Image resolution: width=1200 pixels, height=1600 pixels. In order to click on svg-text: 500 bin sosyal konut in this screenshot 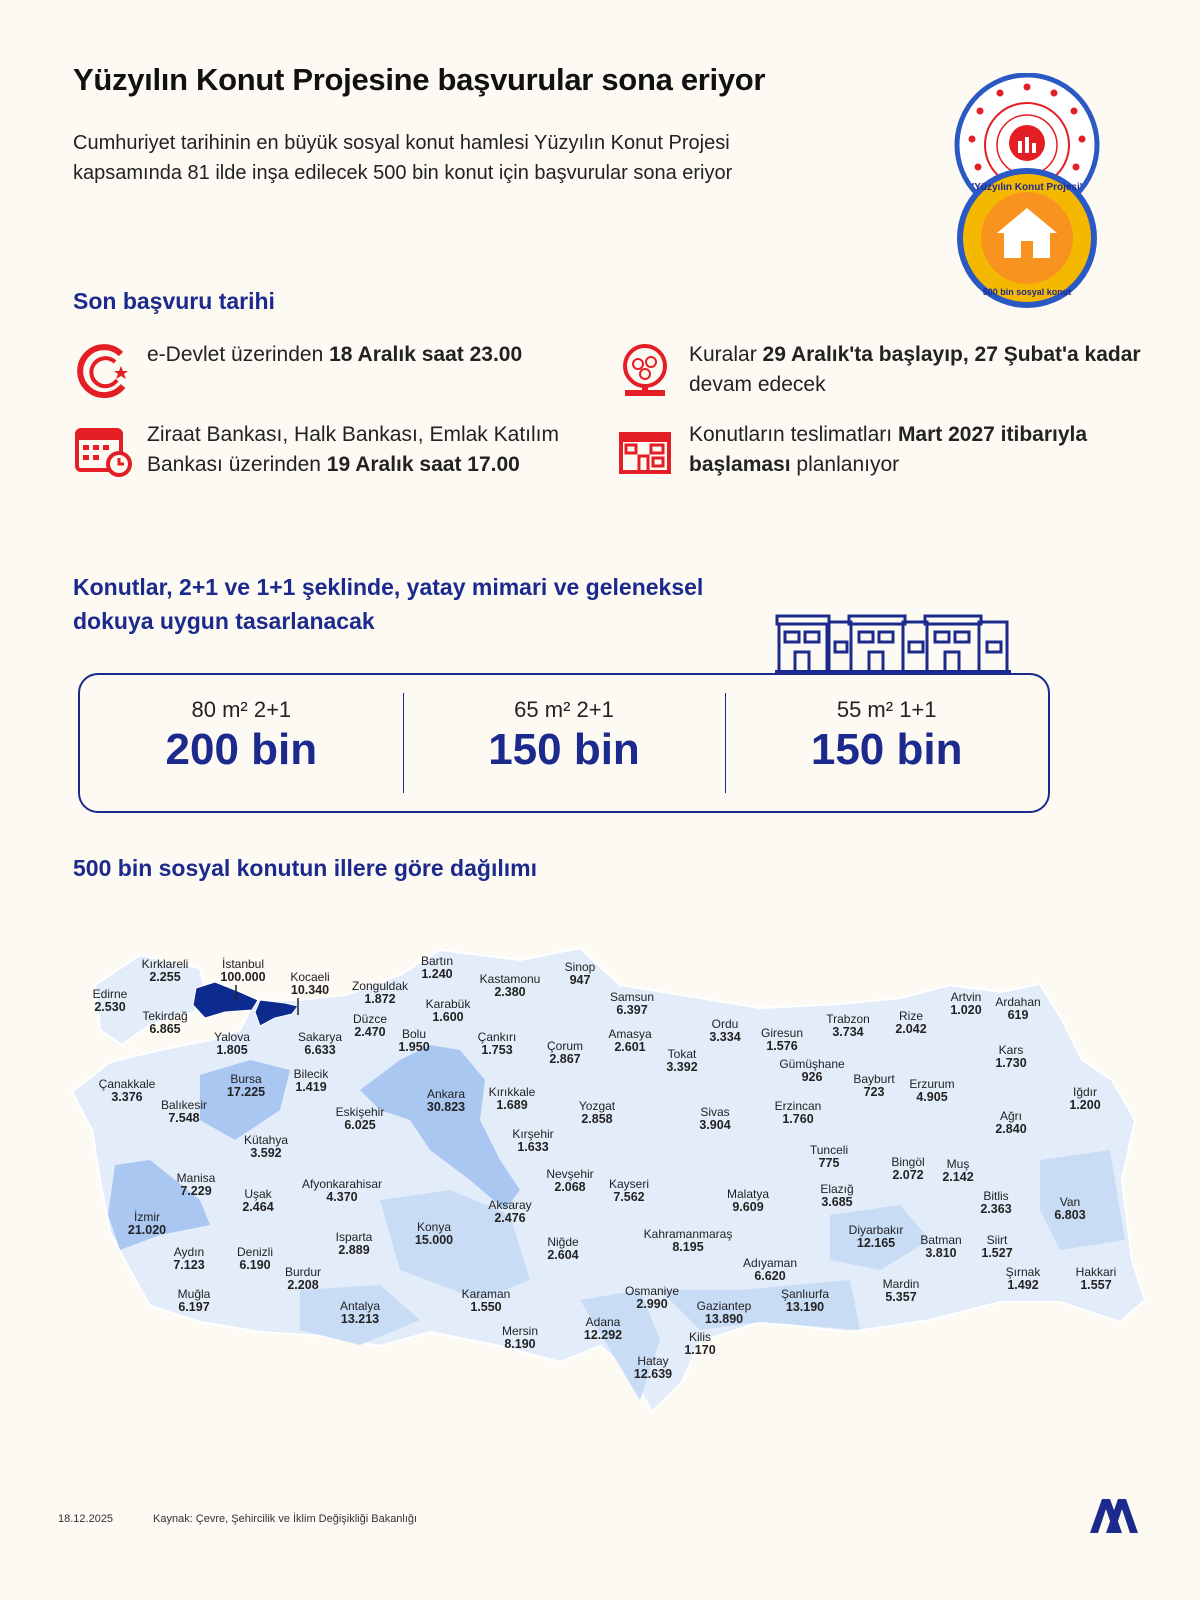, I will do `click(1027, 292)`.